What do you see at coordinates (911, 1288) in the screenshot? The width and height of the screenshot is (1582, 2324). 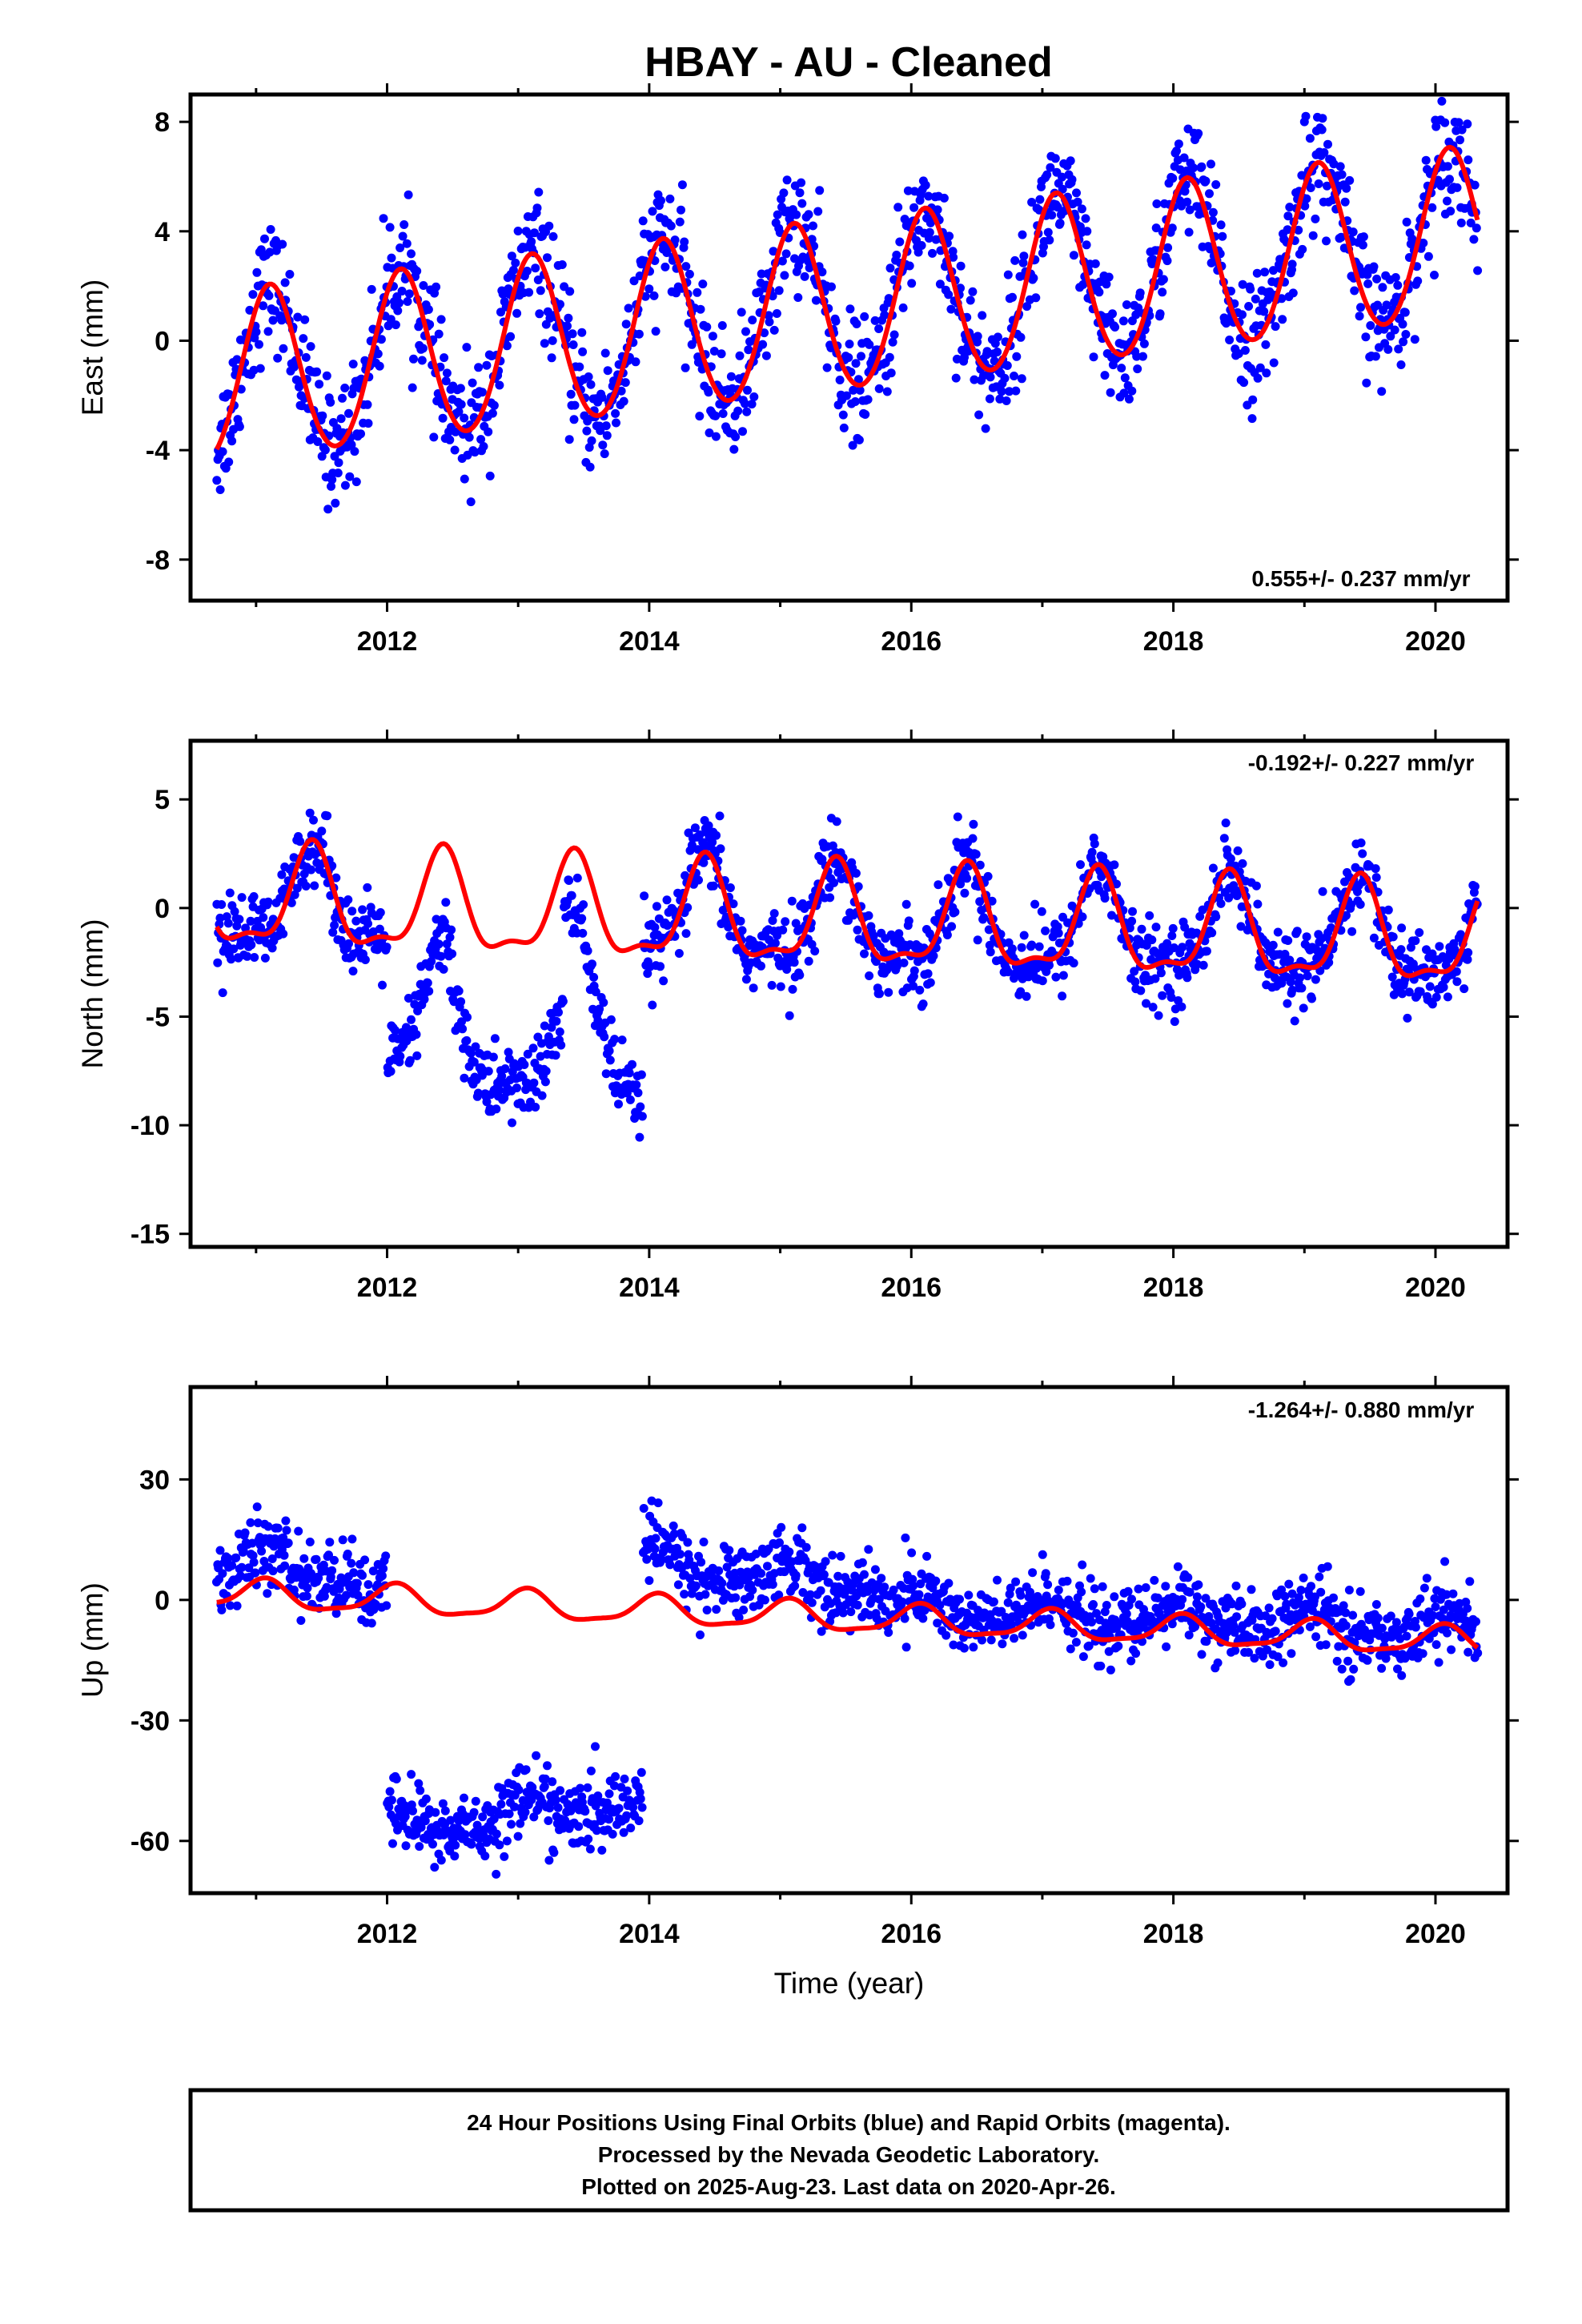 I see `x-tick-label: 2016` at bounding box center [911, 1288].